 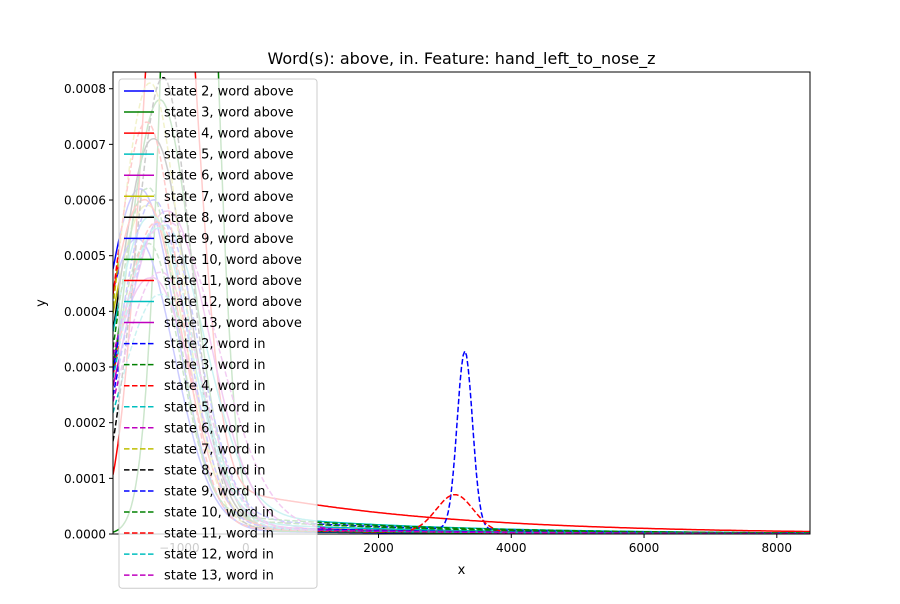 What do you see at coordinates (233, 260) in the screenshot?
I see `legend-label: state 10, word above` at bounding box center [233, 260].